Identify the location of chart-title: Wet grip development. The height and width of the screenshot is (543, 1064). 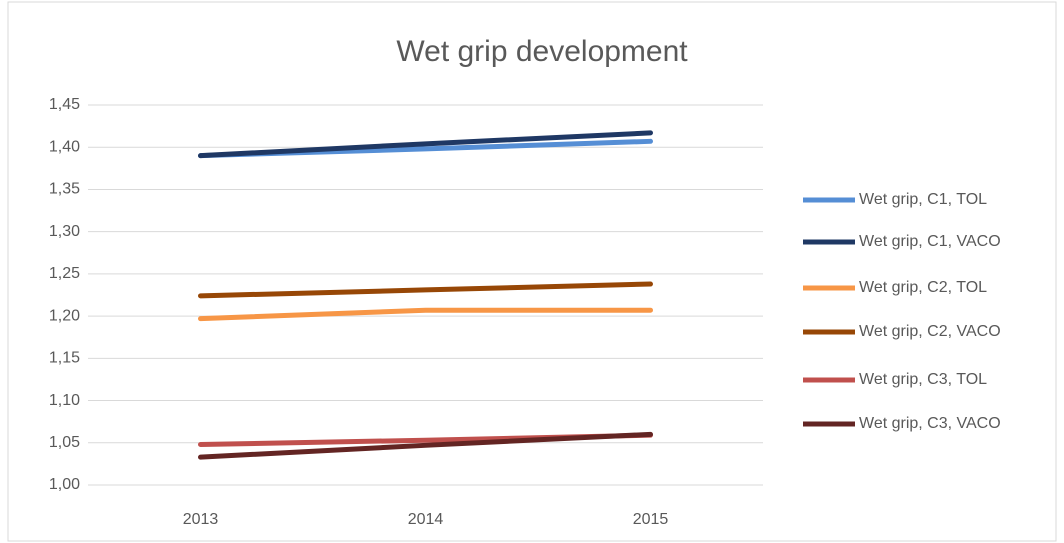
(542, 51).